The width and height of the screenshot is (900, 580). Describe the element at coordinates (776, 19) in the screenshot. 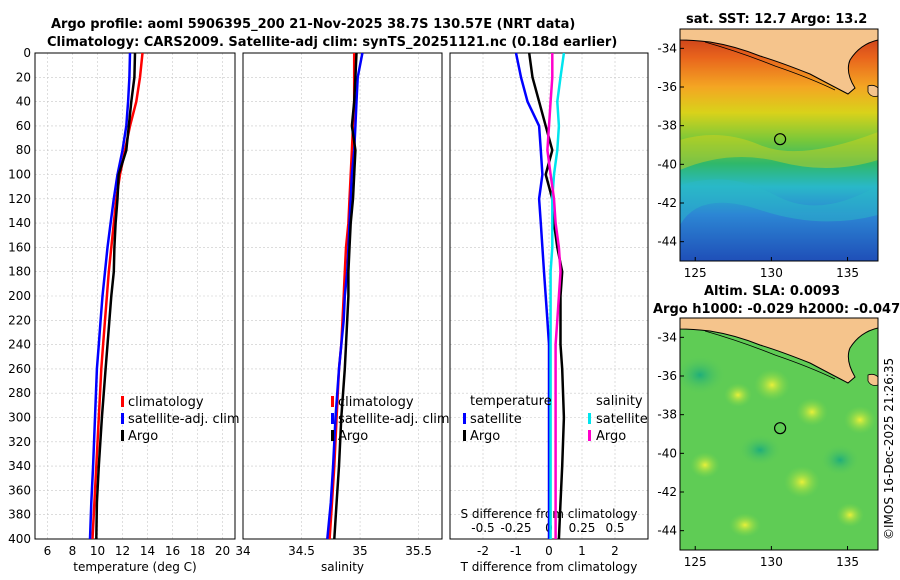

I see `sst-map-title: sat. SST: 12.7 Argo: 13.2` at that location.